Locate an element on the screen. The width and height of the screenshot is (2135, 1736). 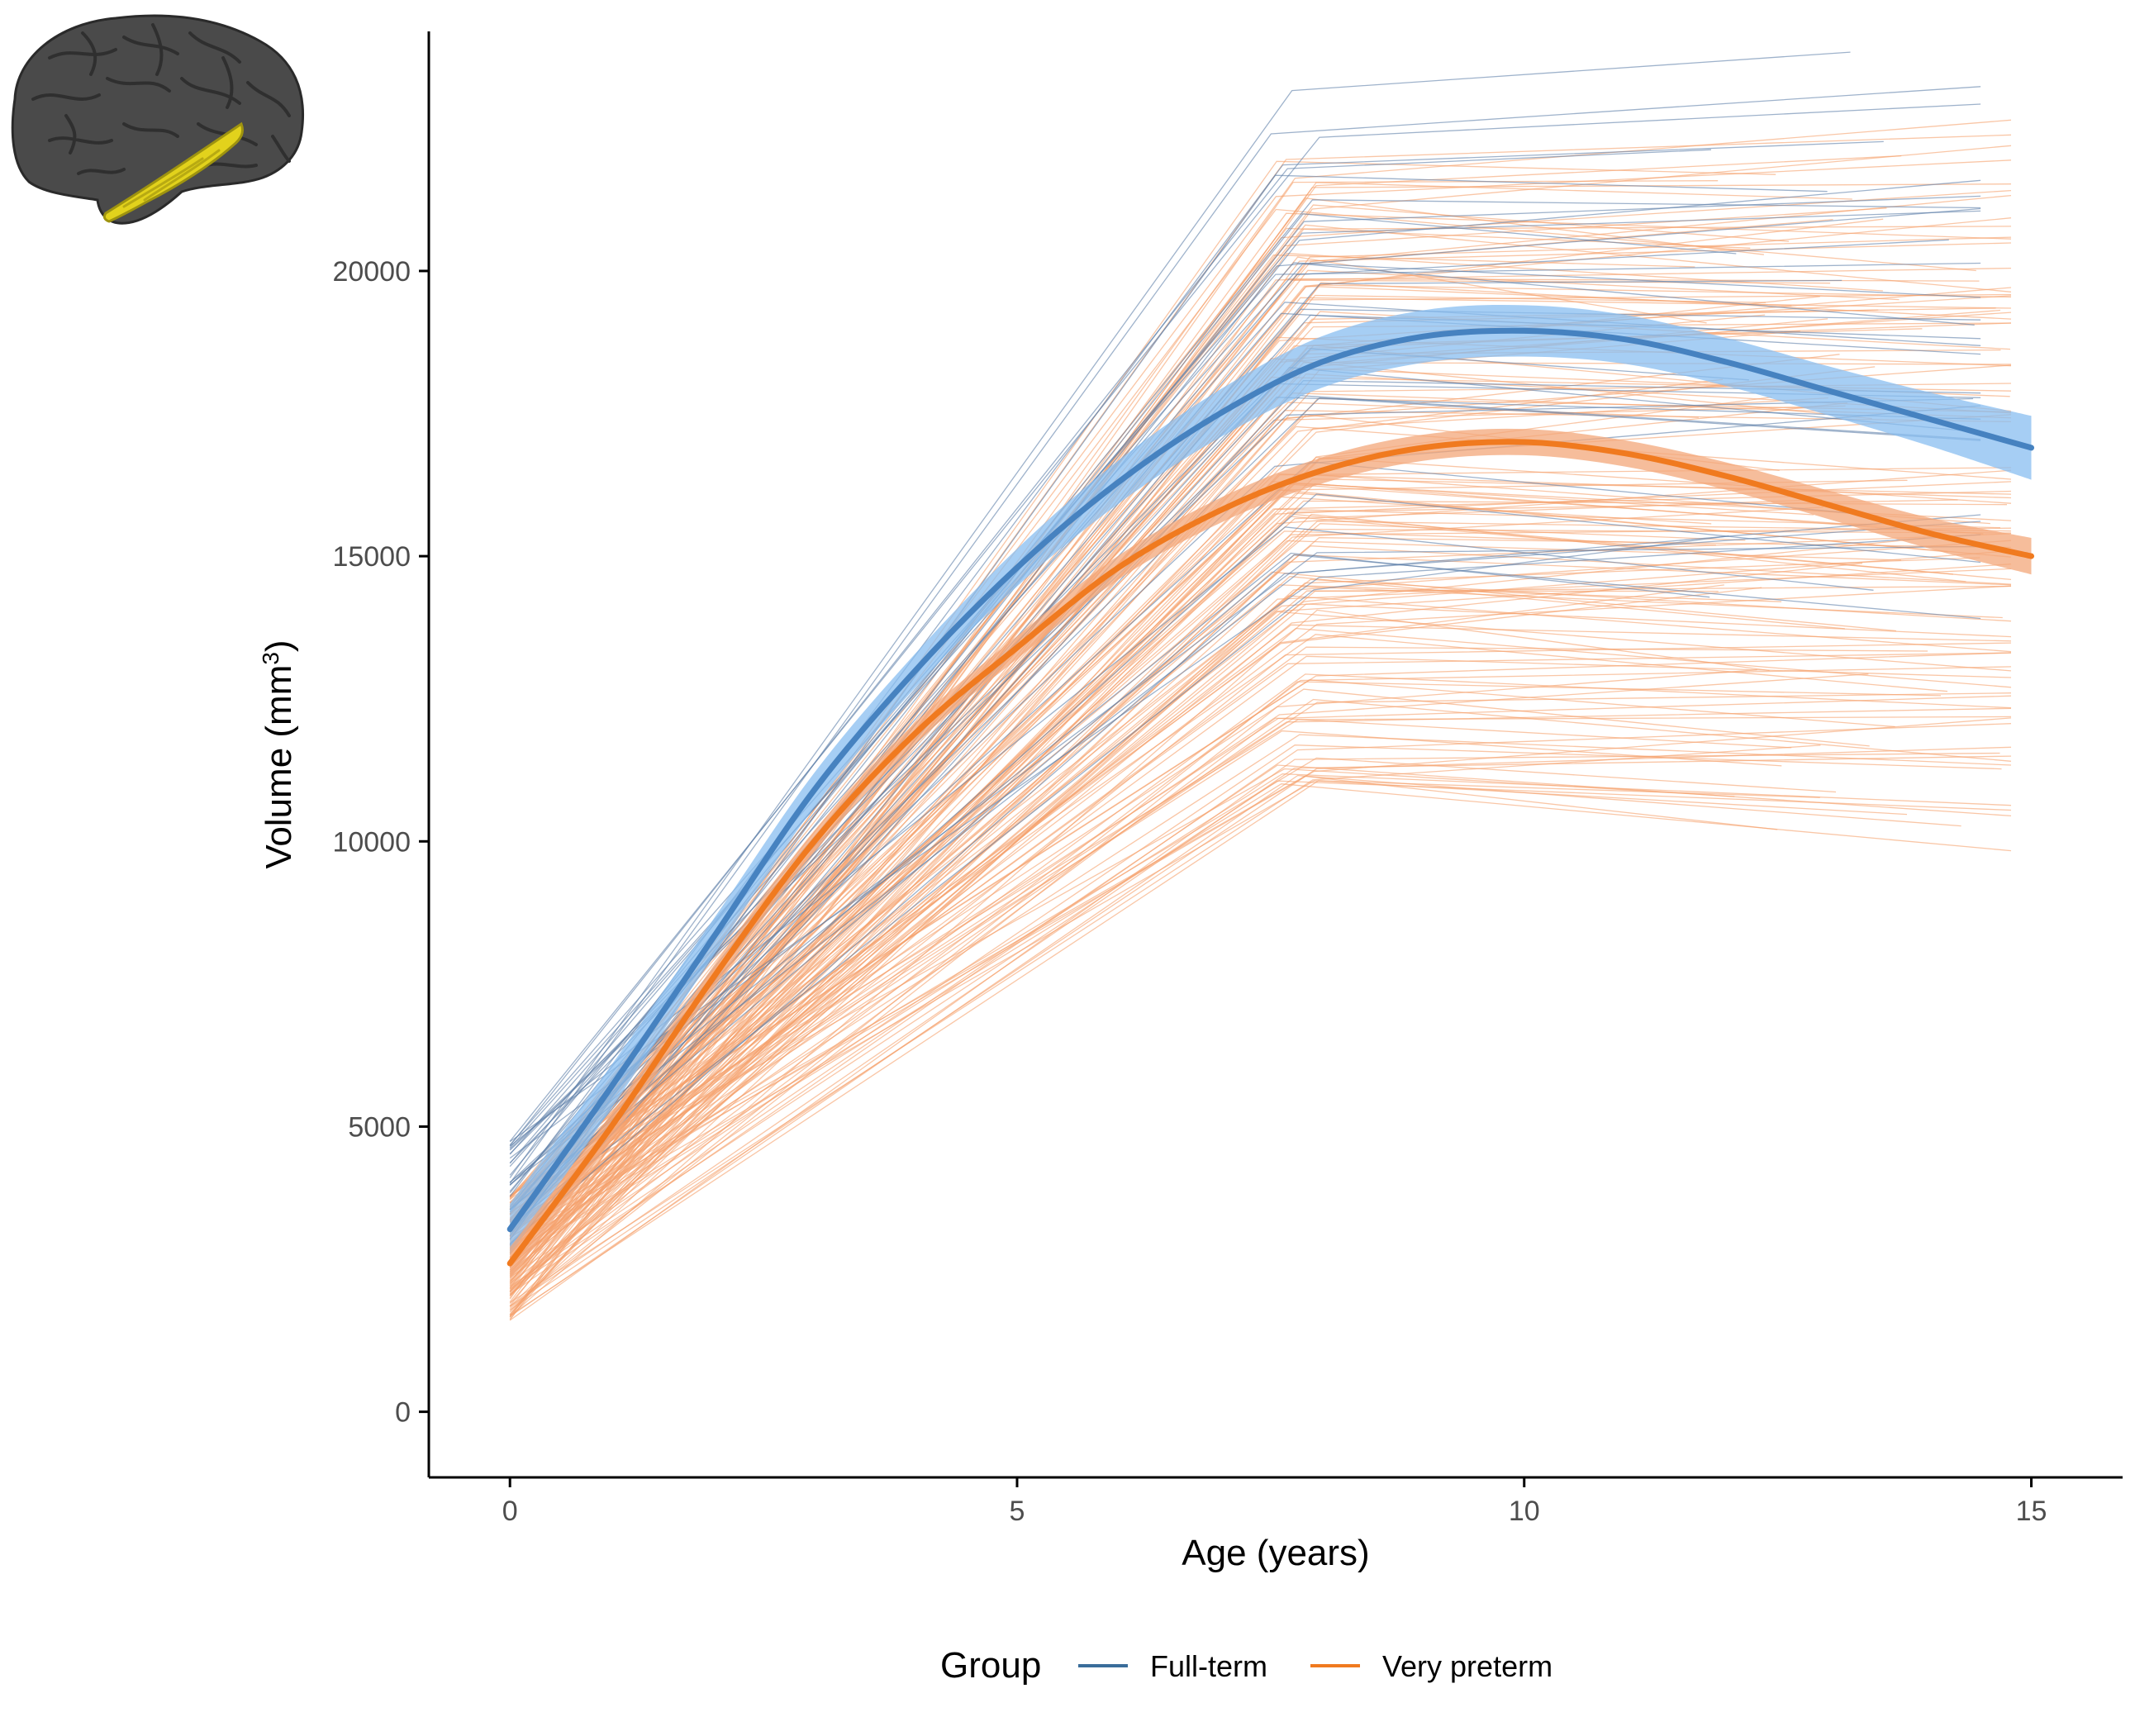
legend-title: Group is located at coordinates (990, 1666).